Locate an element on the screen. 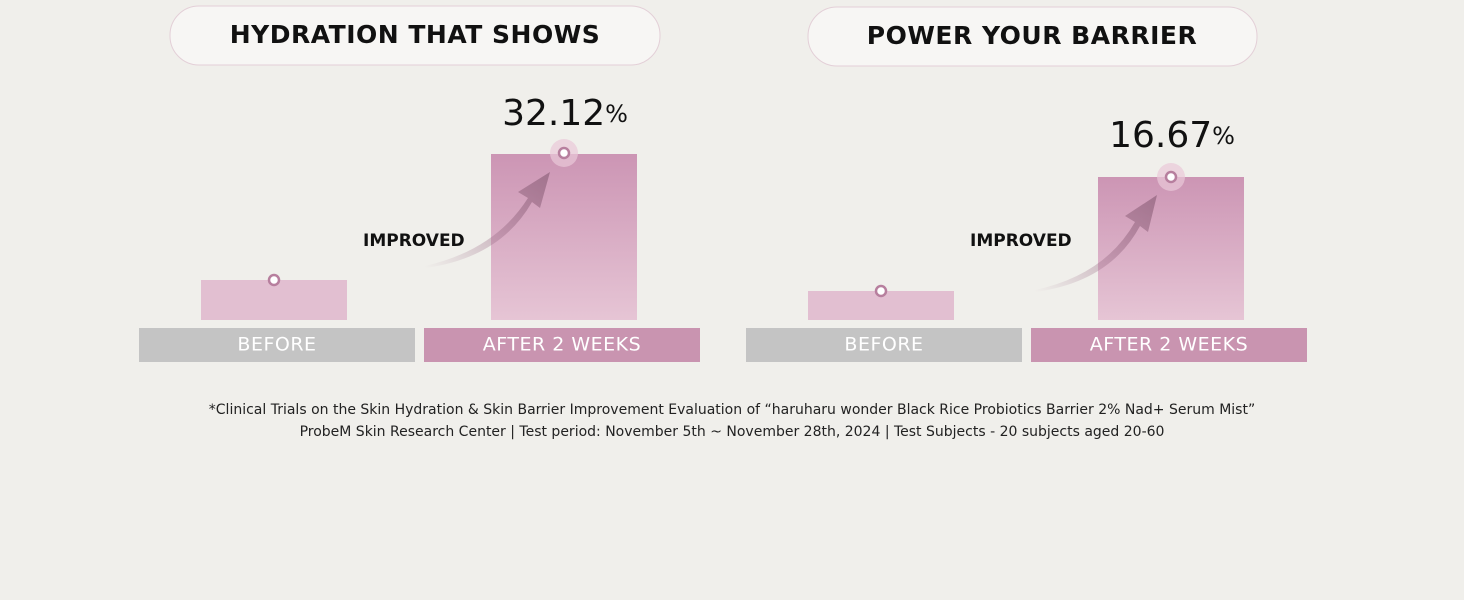  improvement: 32.12% is located at coordinates (565, 113).